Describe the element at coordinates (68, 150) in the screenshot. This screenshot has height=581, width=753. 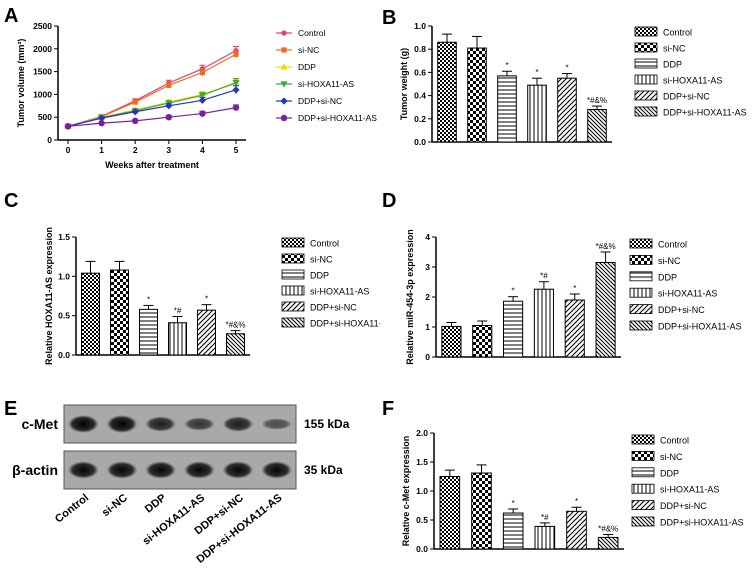
I see `x-tick-label: 0` at that location.